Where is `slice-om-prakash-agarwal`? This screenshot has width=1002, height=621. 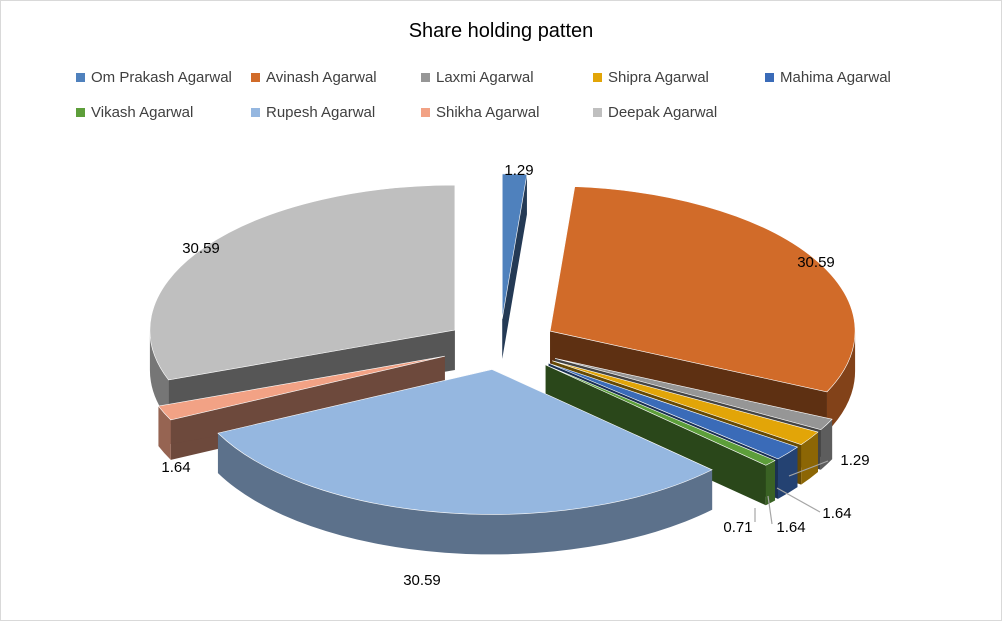 slice-om-prakash-agarwal is located at coordinates (514, 246).